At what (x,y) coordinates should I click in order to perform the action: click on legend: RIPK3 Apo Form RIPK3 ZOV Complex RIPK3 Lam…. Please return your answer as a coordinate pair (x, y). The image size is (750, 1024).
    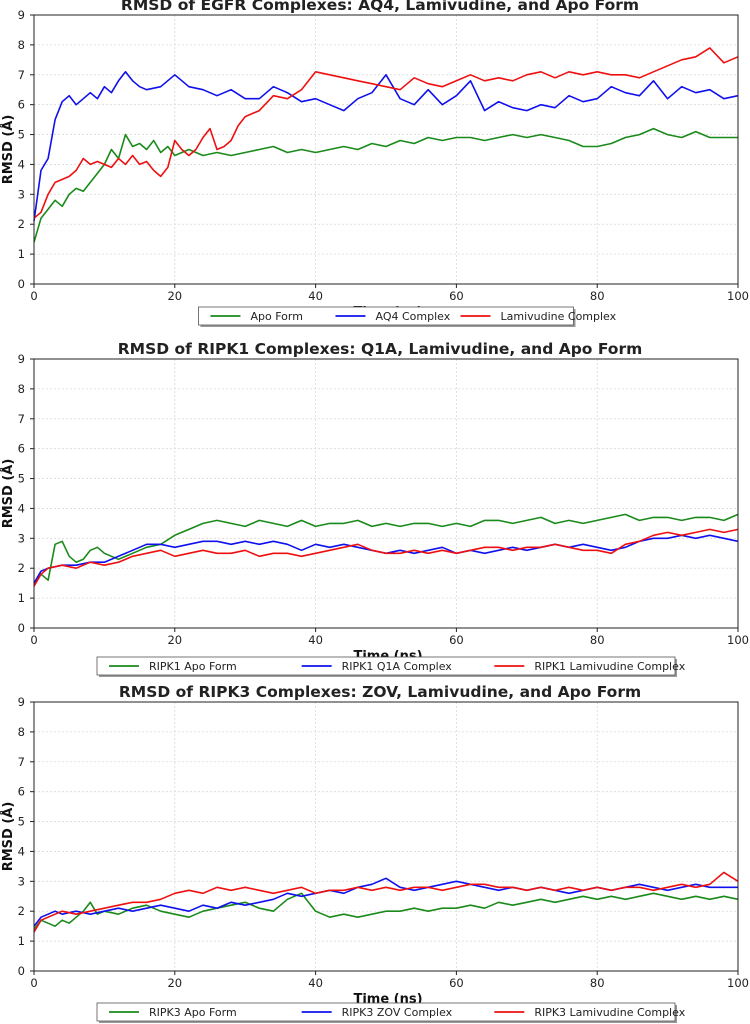
    Looking at the image, I should click on (391, 1012).